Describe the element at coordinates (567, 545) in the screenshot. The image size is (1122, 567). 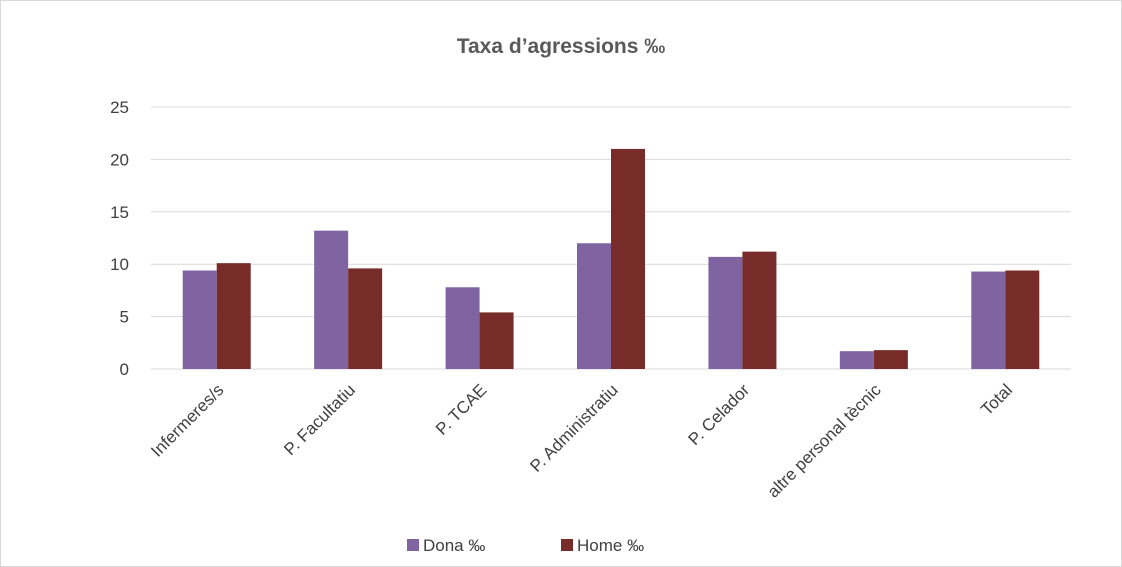
I see `legend-swatch-home` at that location.